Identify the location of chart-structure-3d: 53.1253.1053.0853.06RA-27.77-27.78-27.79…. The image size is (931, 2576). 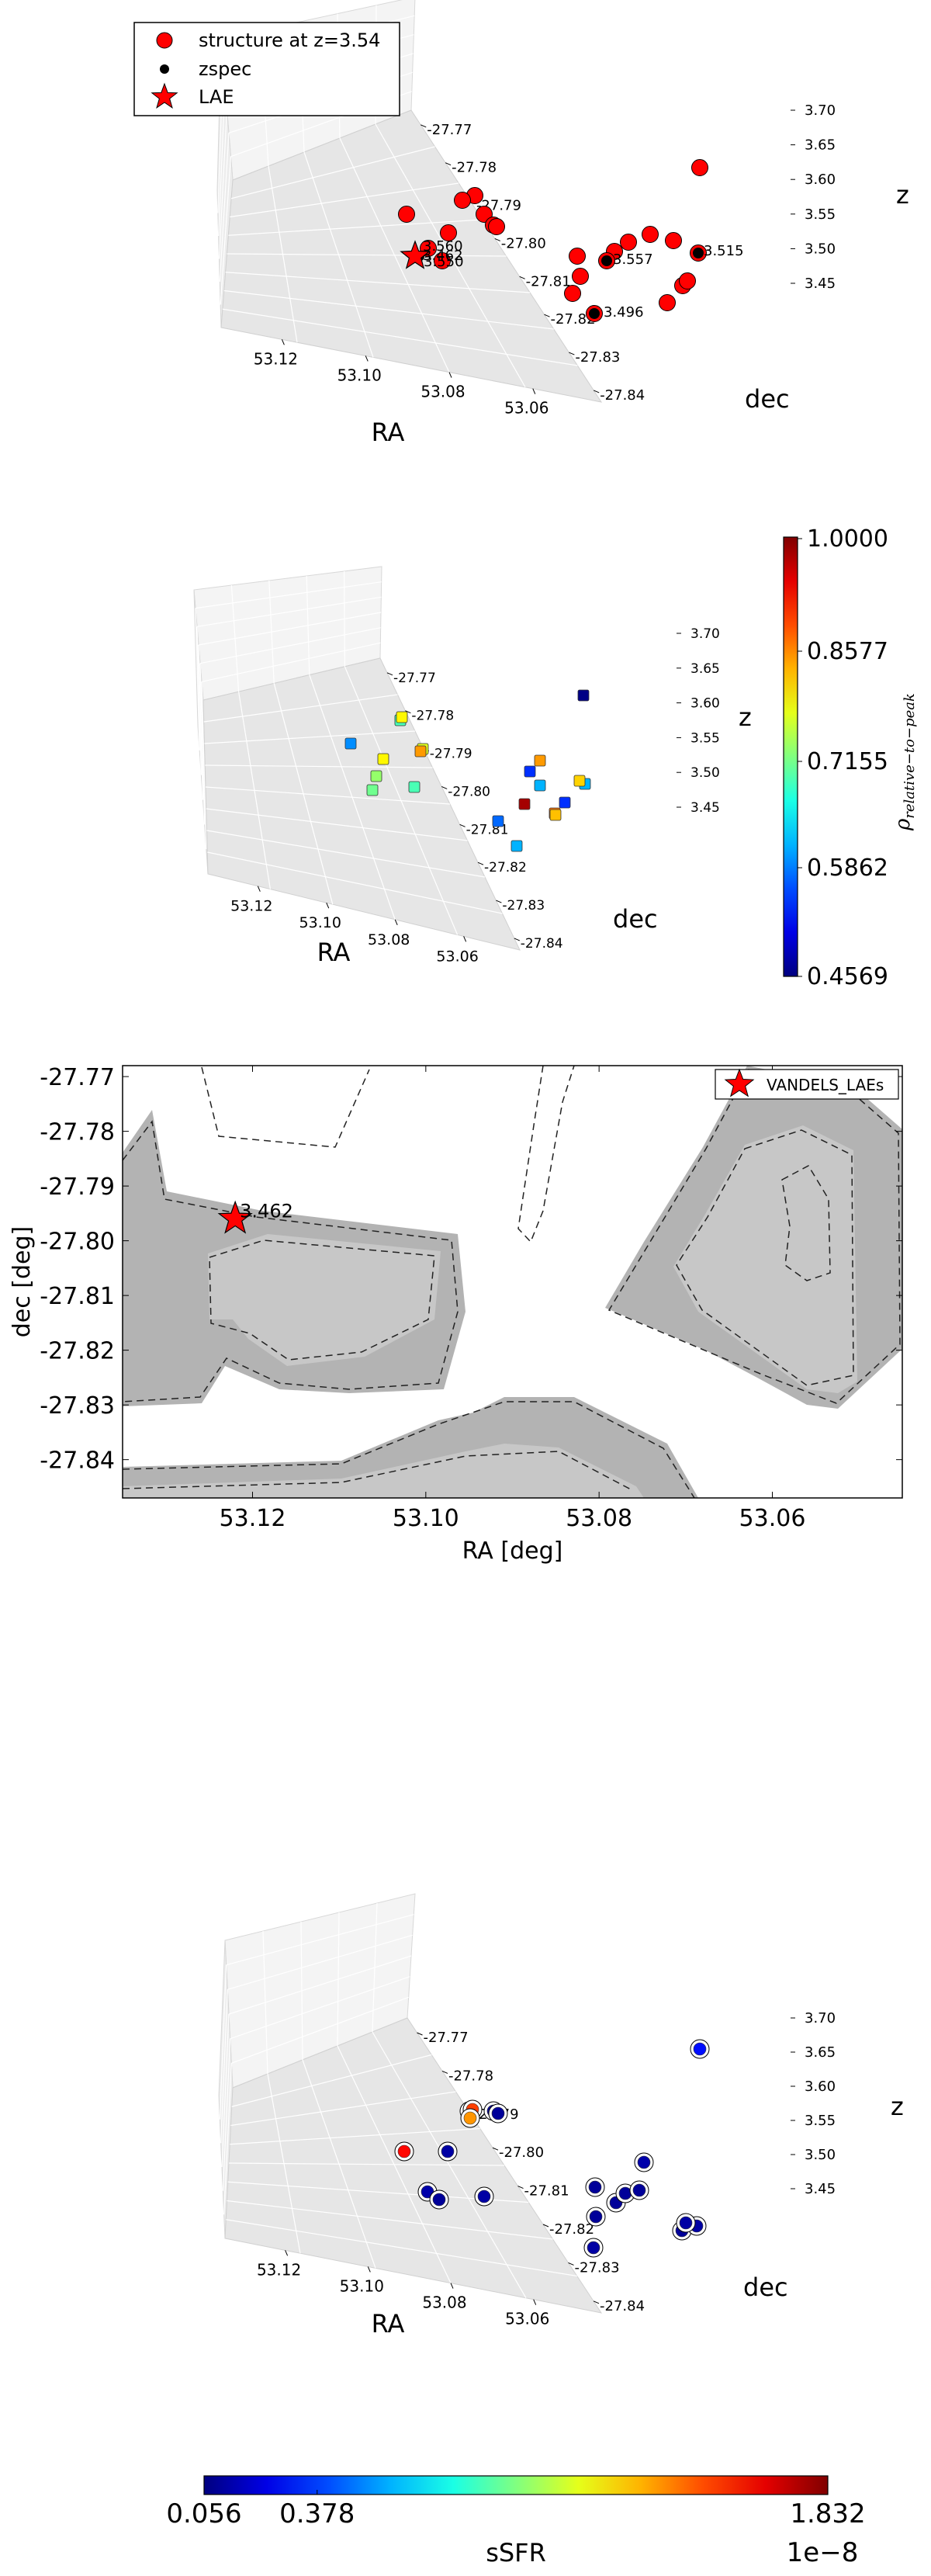
(521, 223).